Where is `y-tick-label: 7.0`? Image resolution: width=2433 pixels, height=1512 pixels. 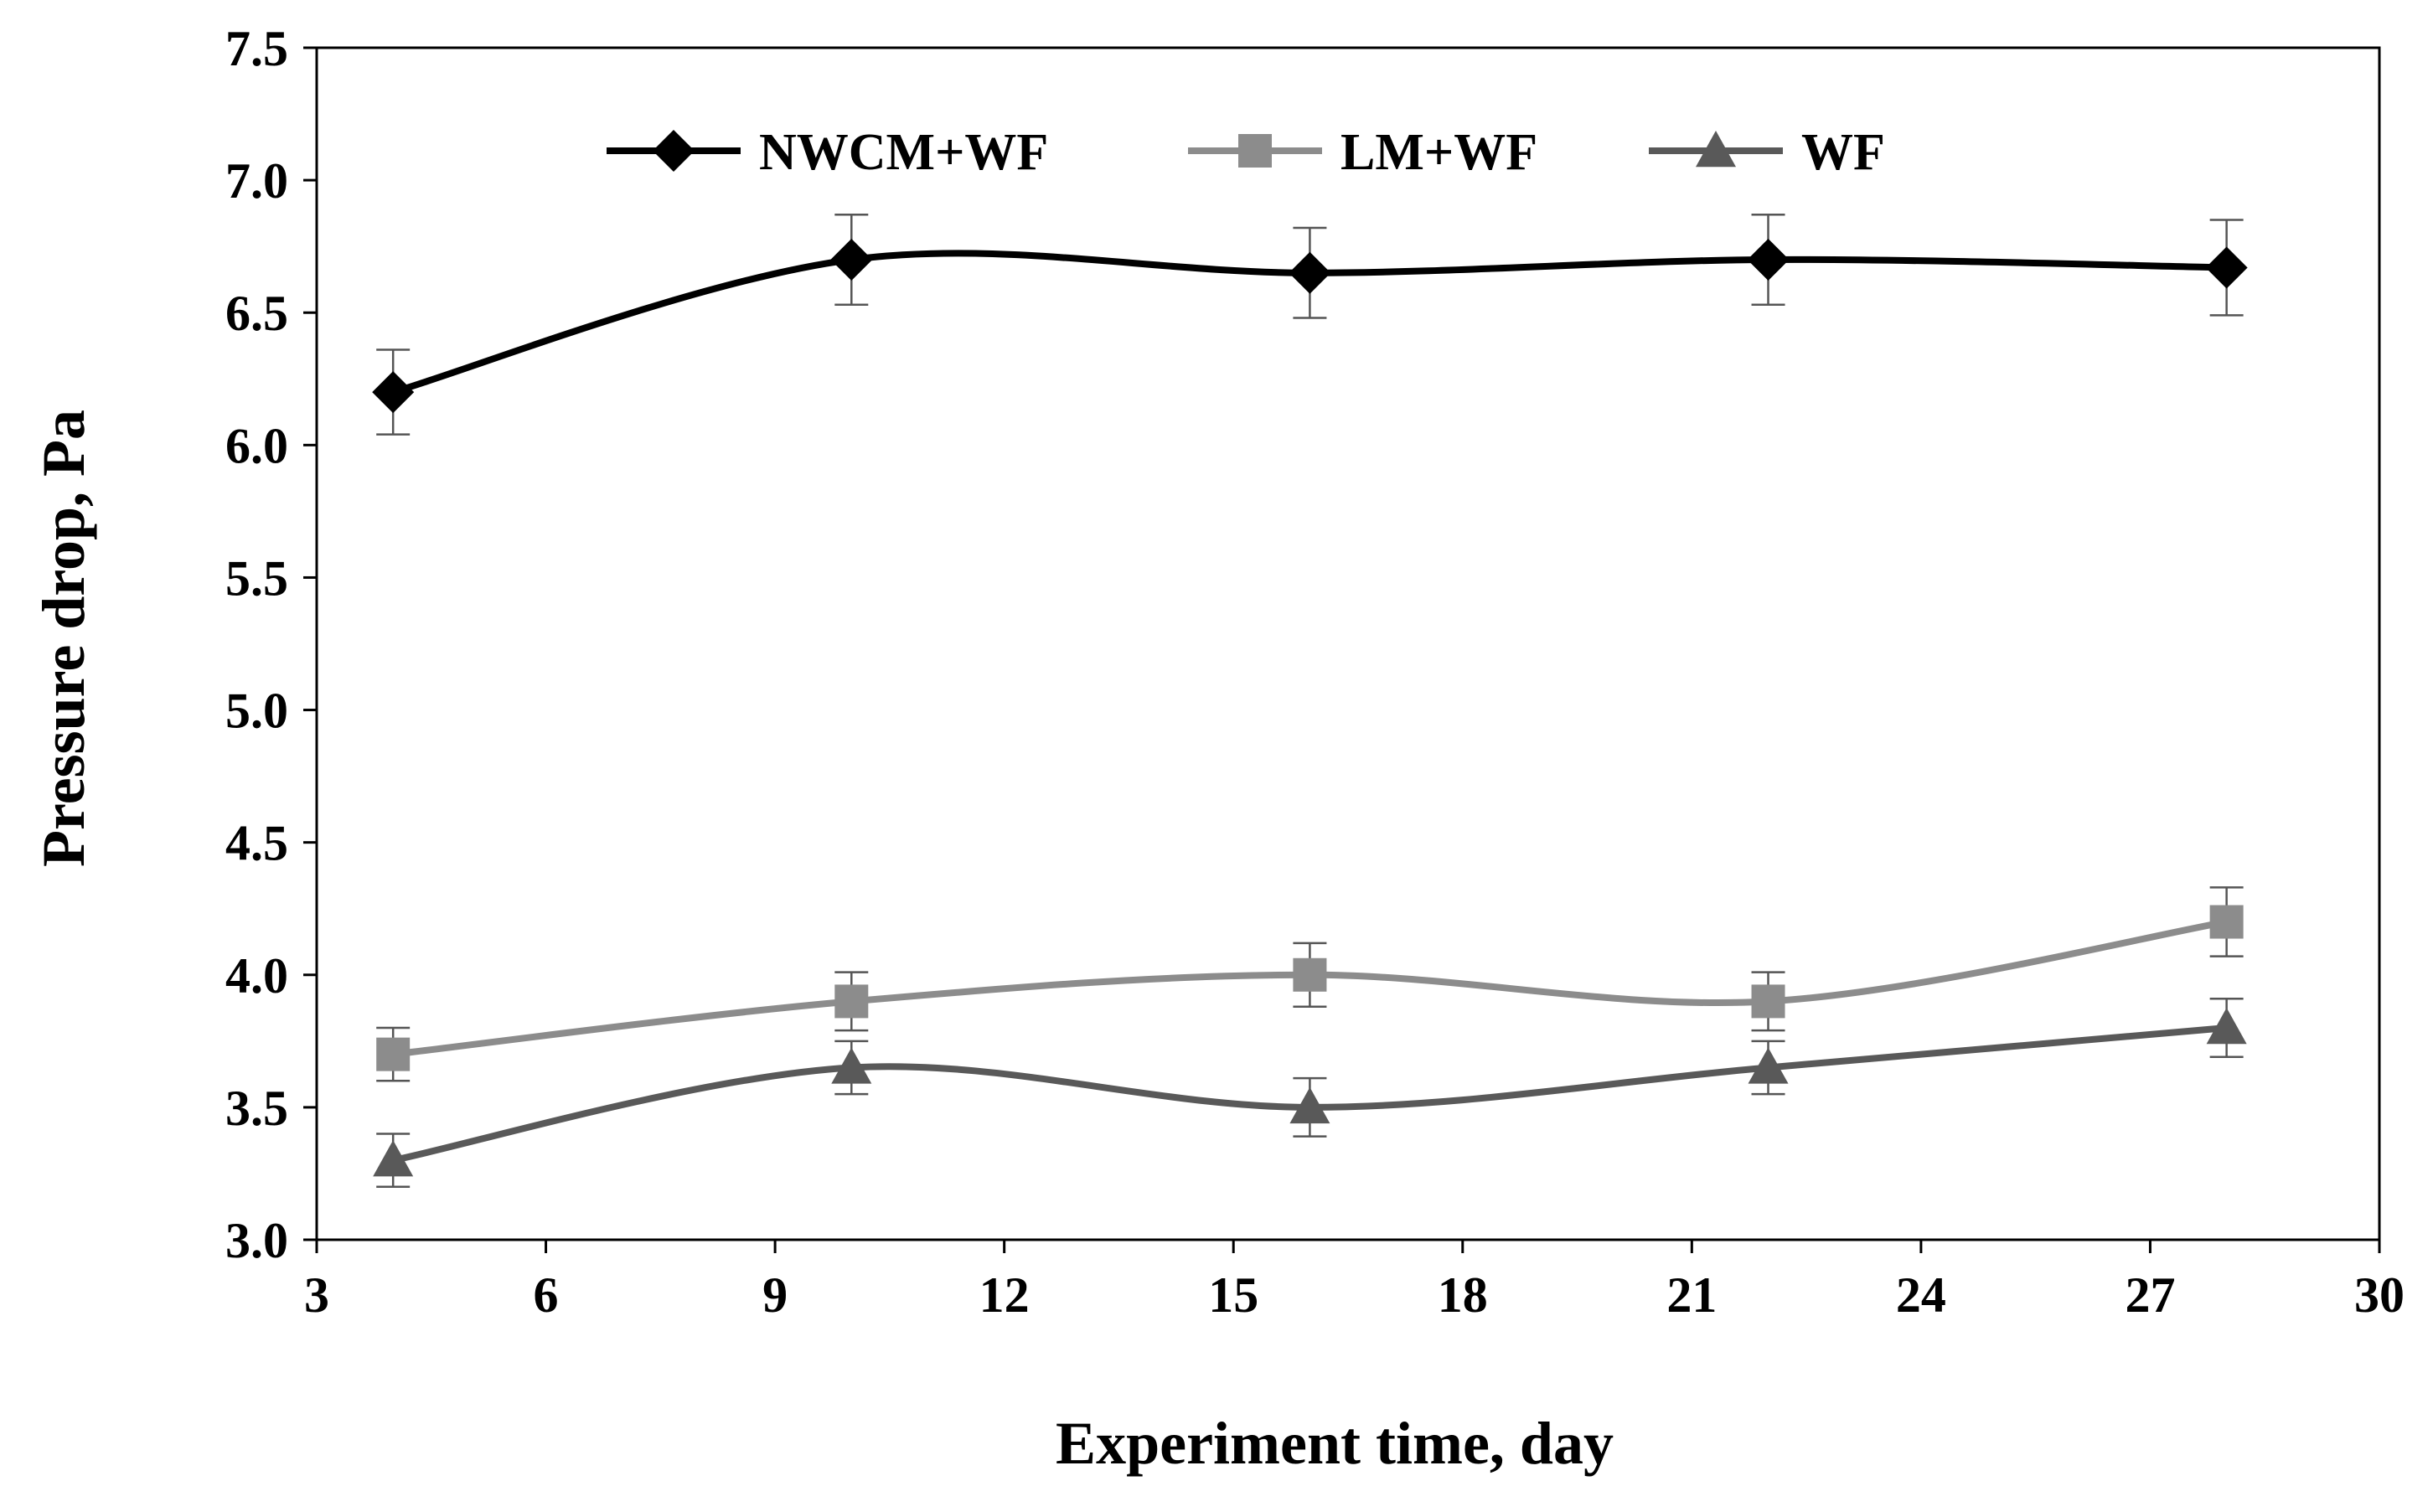 y-tick-label: 7.0 is located at coordinates (256, 181).